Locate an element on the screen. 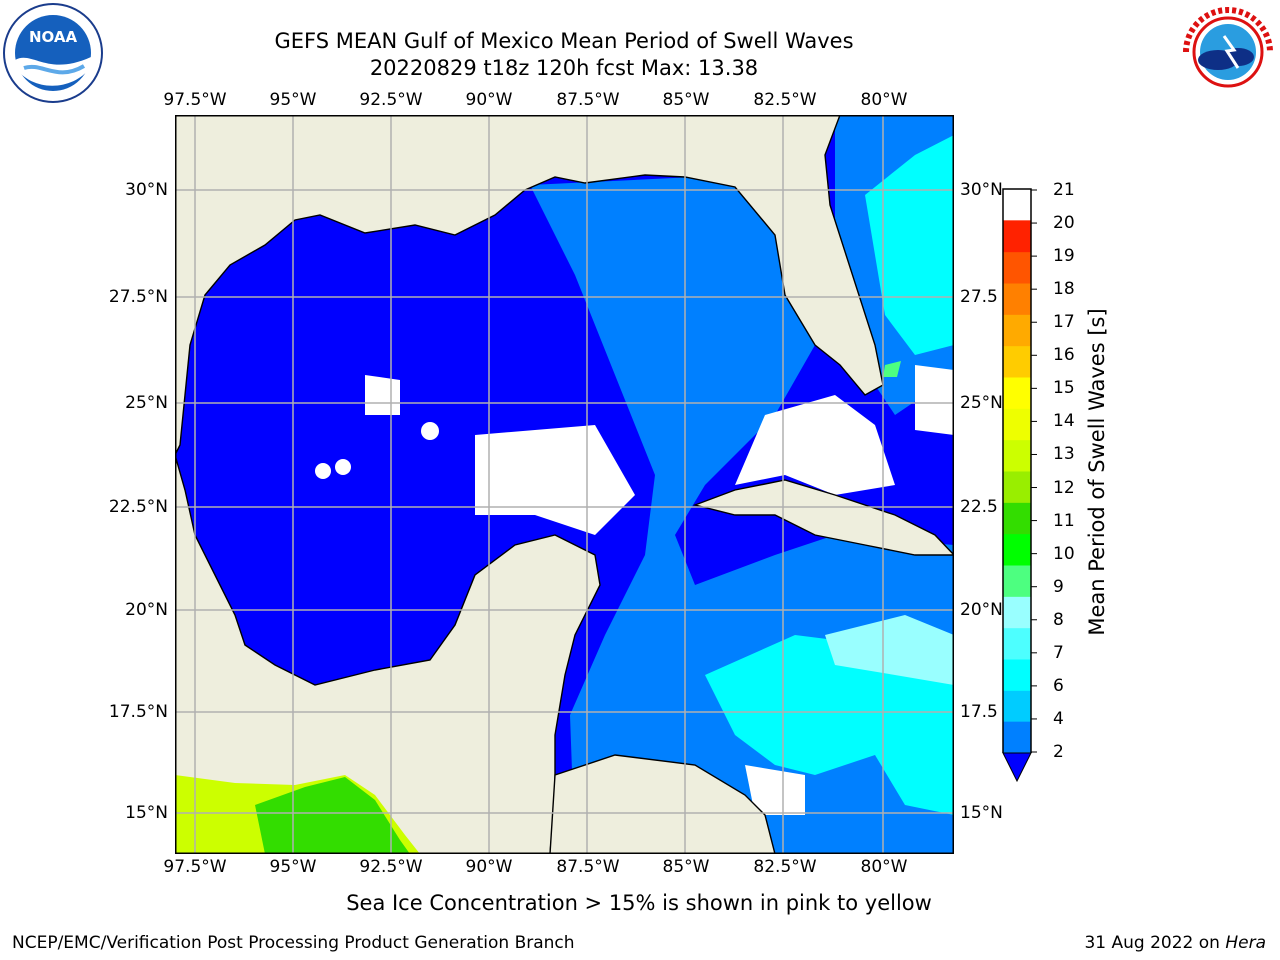 This screenshot has width=1280, height=960. lon-label-bottom: 97.5°W is located at coordinates (195, 867).